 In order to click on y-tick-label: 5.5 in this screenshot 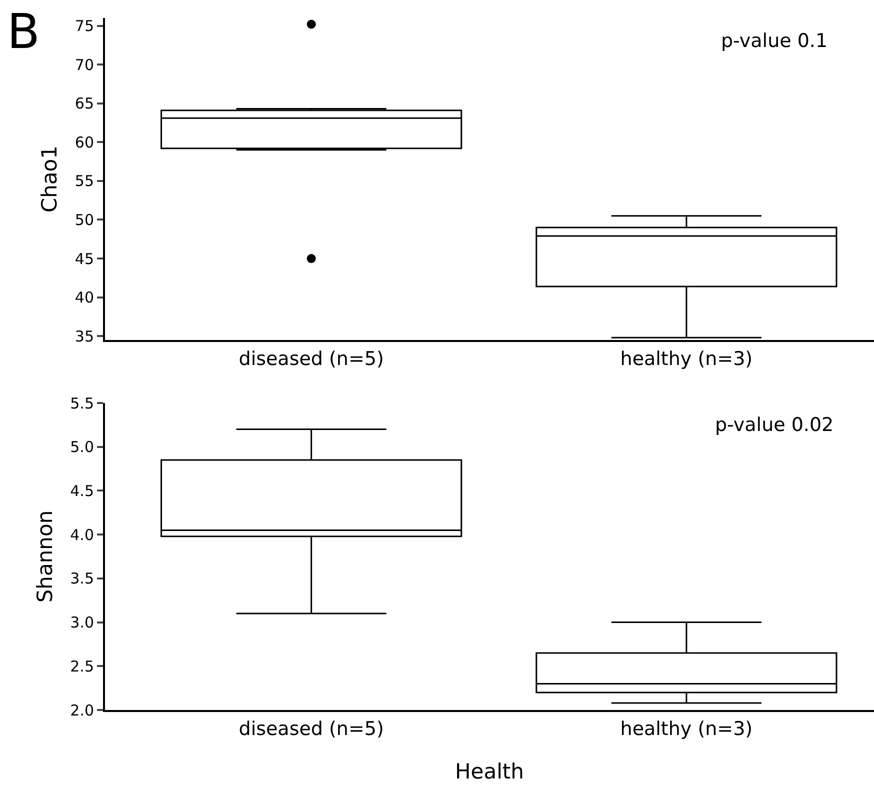, I will do `click(82, 403)`.